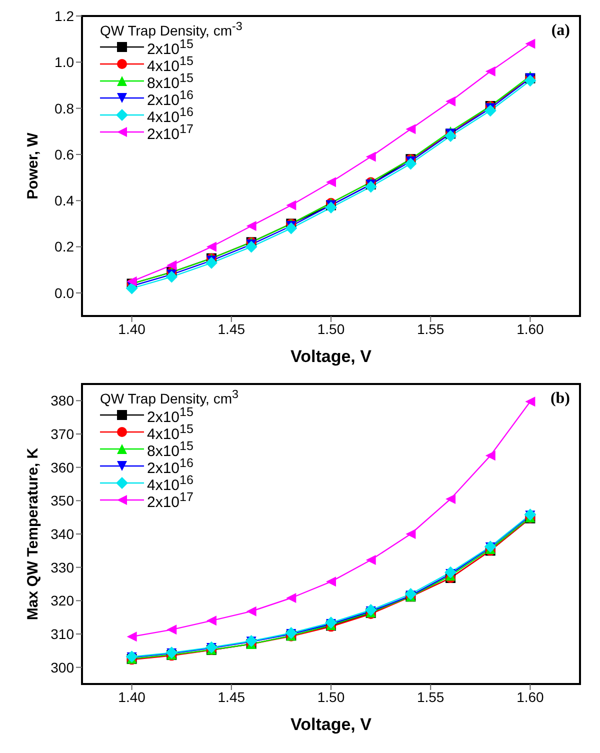 This screenshot has width=600, height=753. Describe the element at coordinates (171, 29) in the screenshot. I see `legend-title: QW Trap Density, cm$^{-3}$` at that location.